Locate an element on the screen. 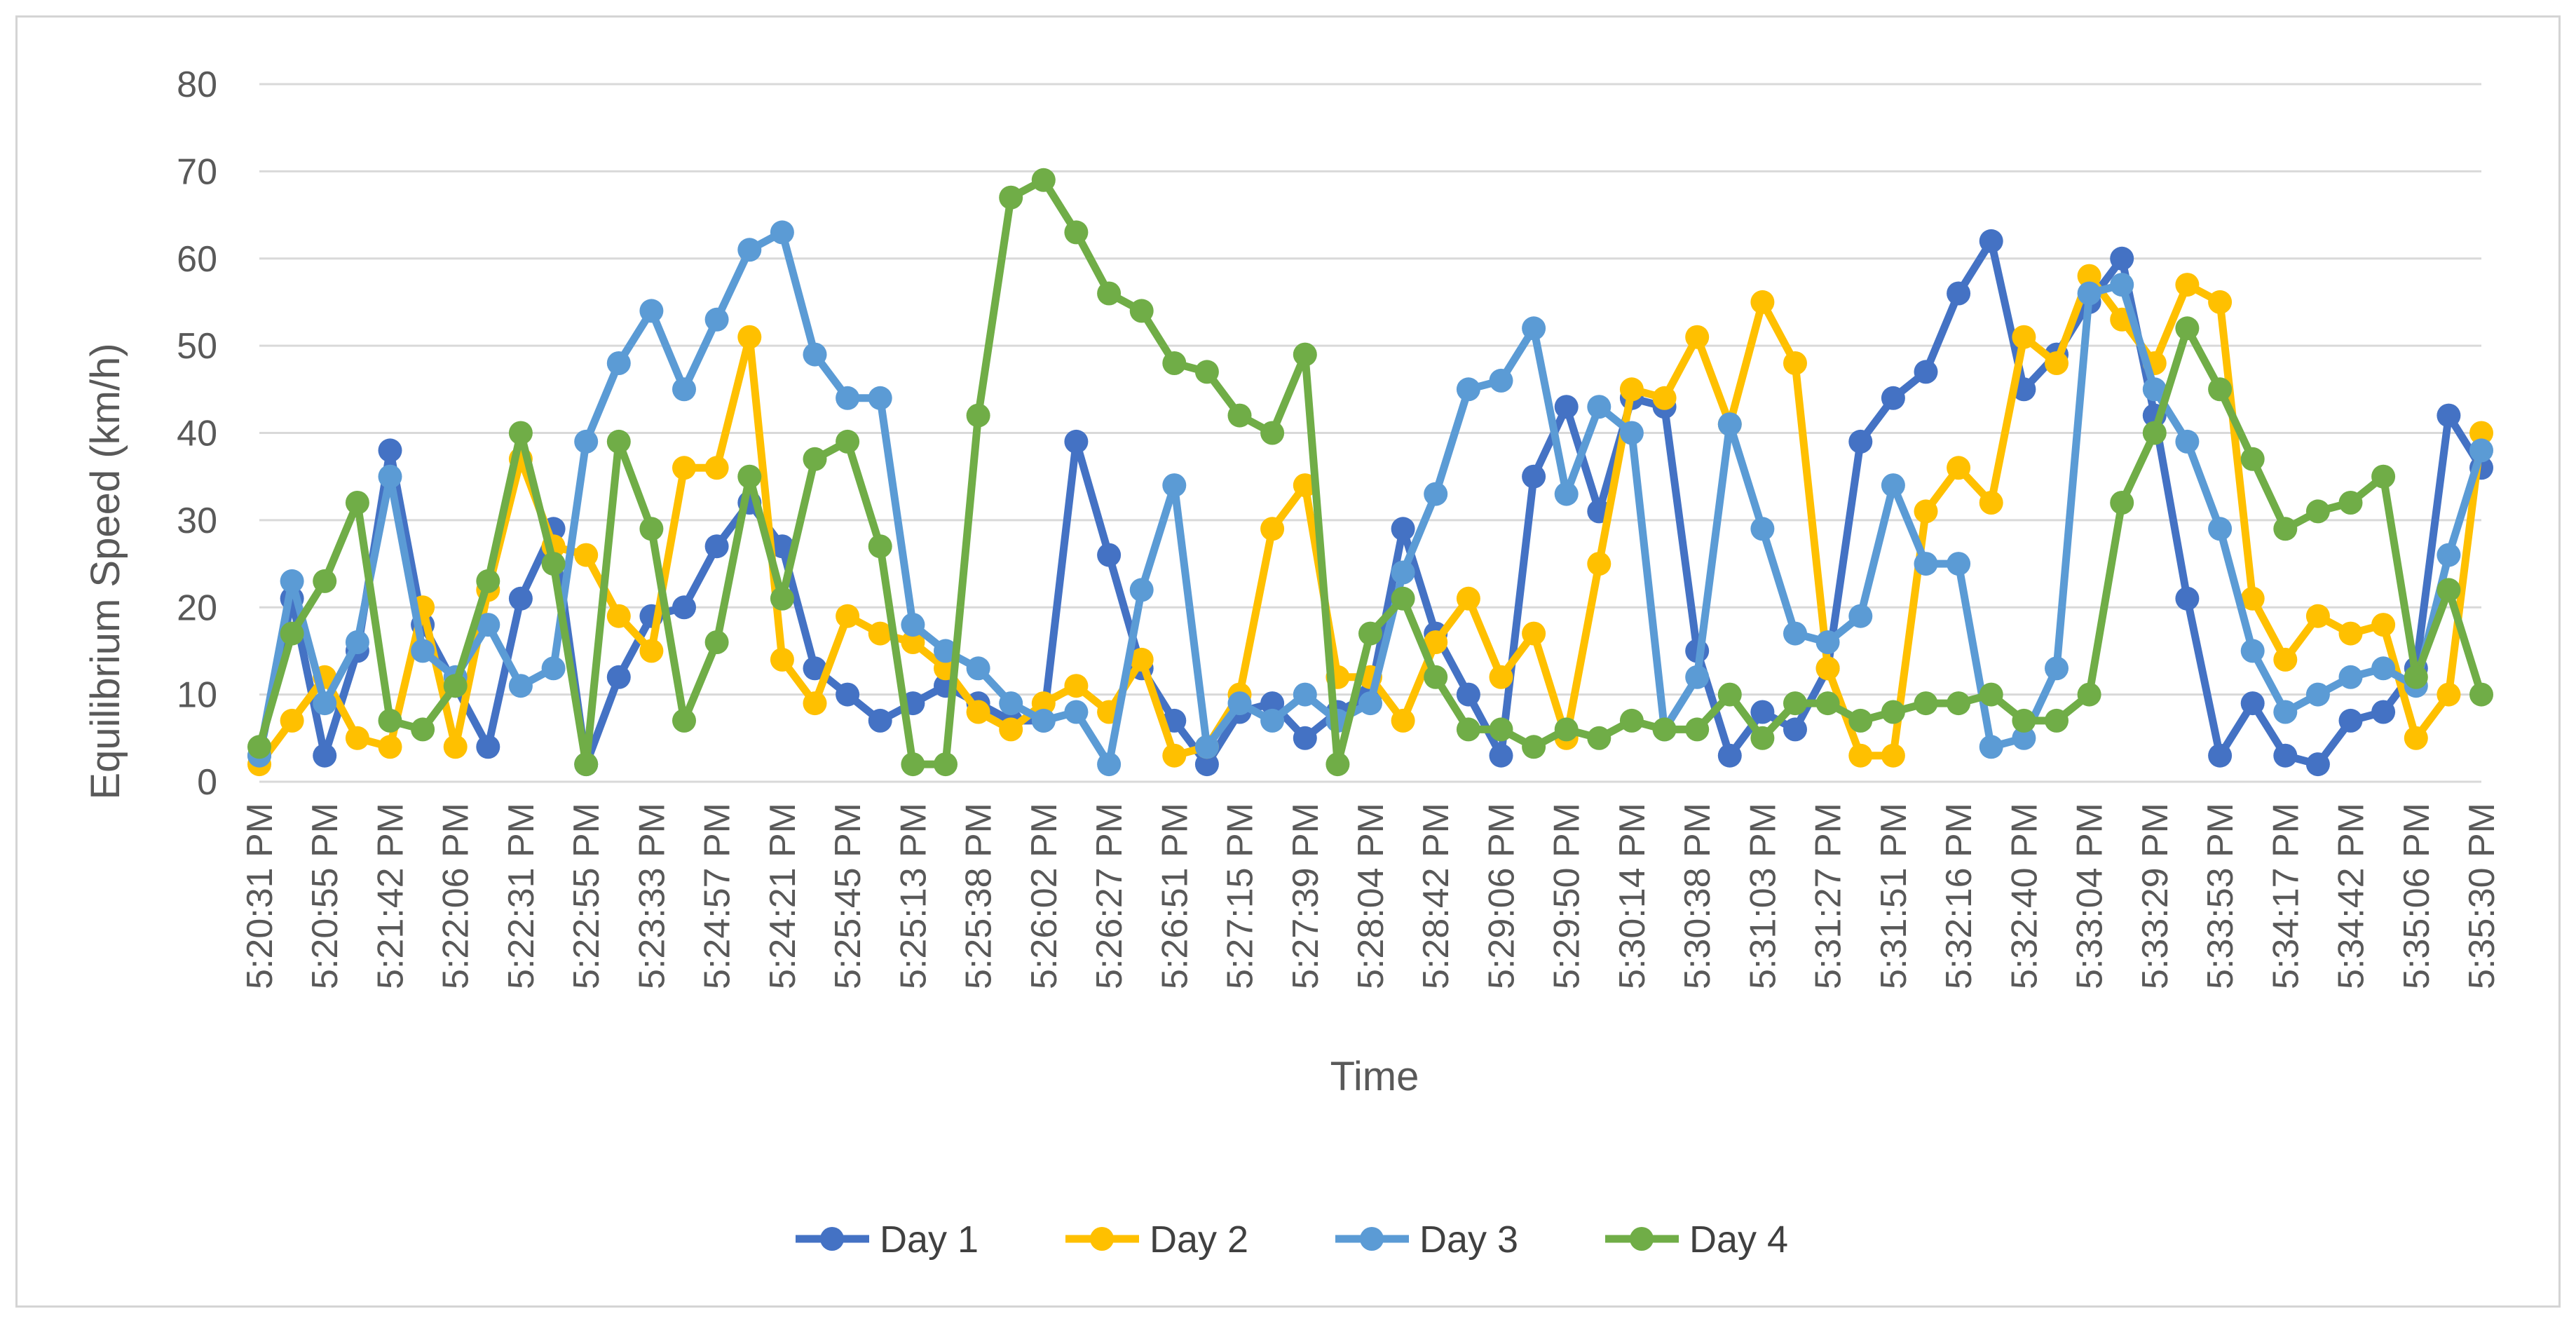  x-tick-label: 5:32:16 PM is located at coordinates (1959, 896).